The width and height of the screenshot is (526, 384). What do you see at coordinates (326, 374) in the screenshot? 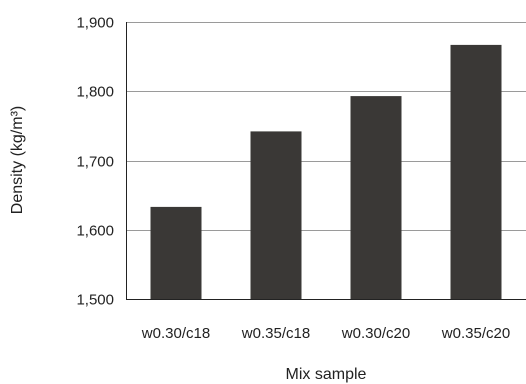
I see `x-axis-title: Mix sample` at bounding box center [326, 374].